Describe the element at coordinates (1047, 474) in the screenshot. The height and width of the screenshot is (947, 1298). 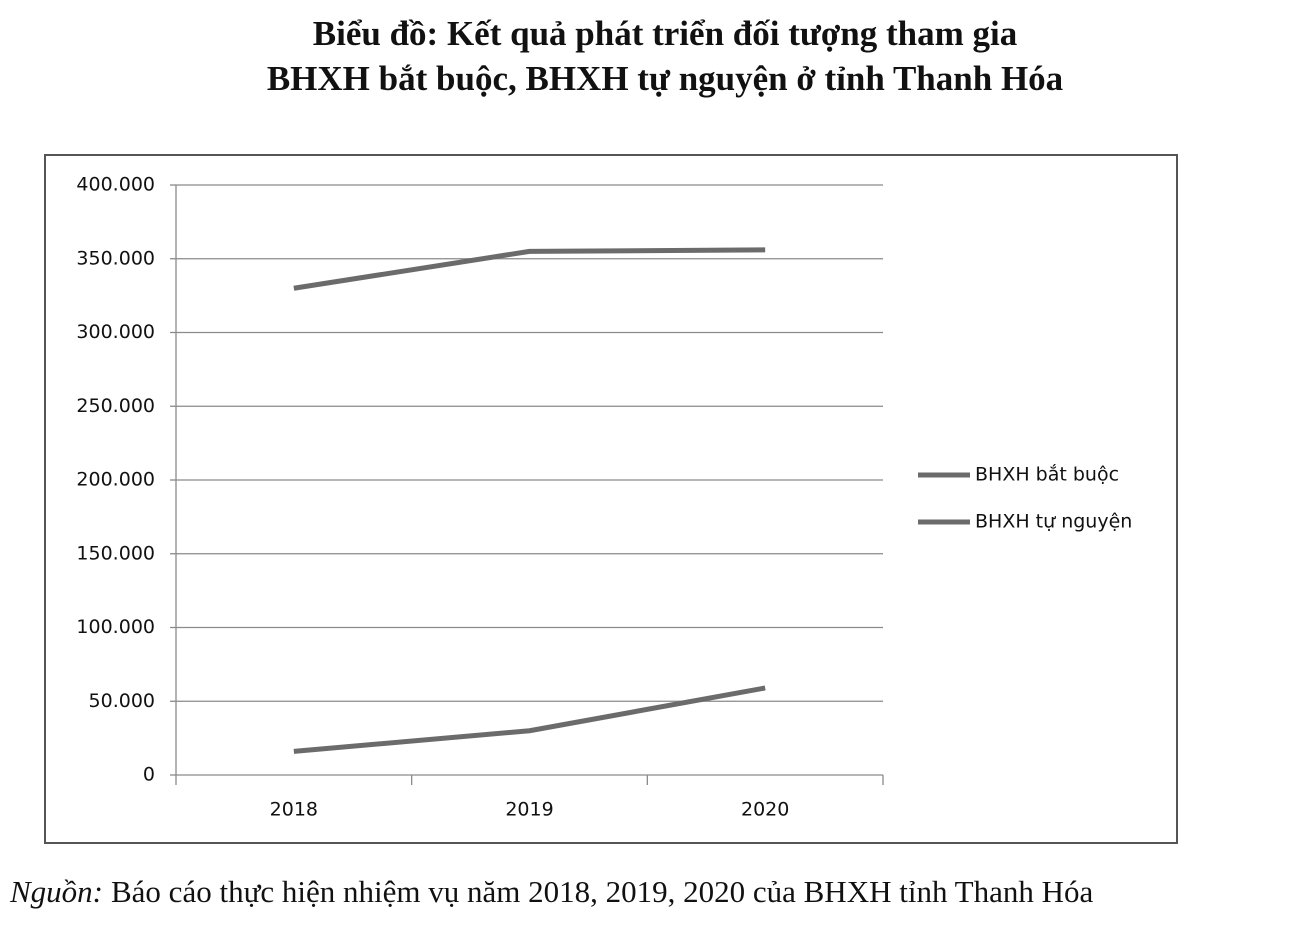
I see `legend-label: BHXH bắt buộc` at that location.